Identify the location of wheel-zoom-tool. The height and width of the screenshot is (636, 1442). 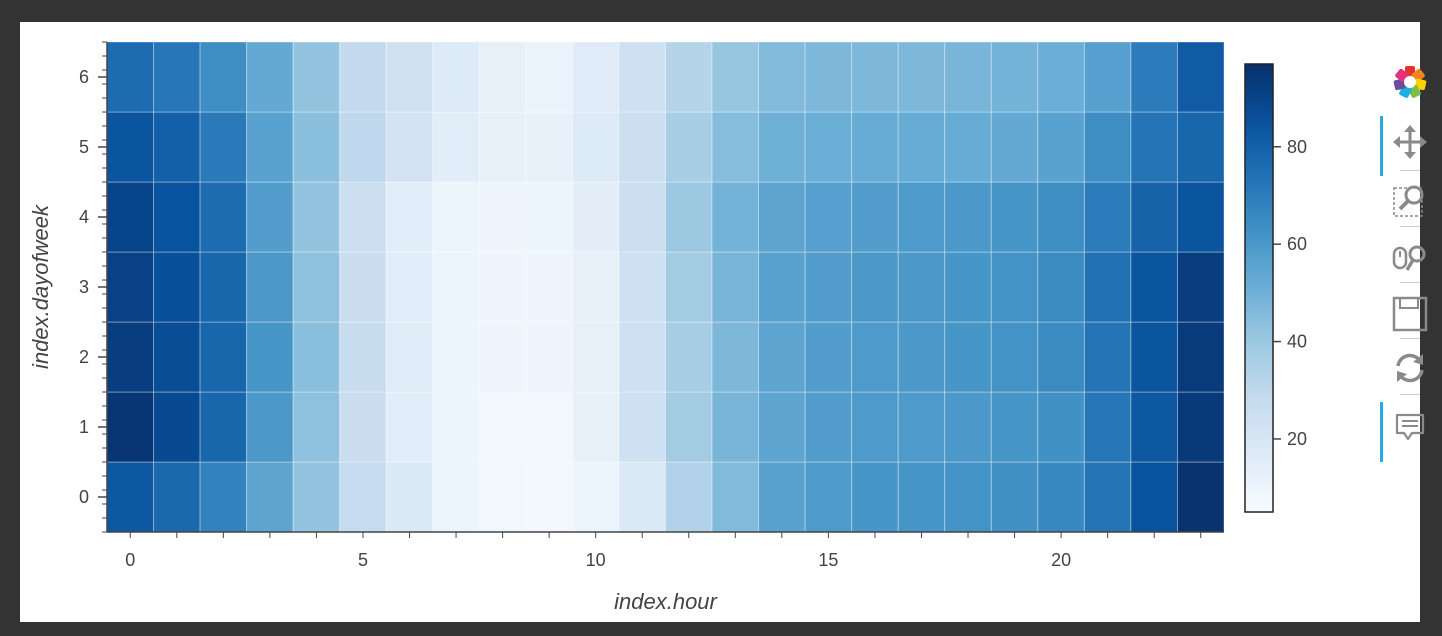
(1410, 258).